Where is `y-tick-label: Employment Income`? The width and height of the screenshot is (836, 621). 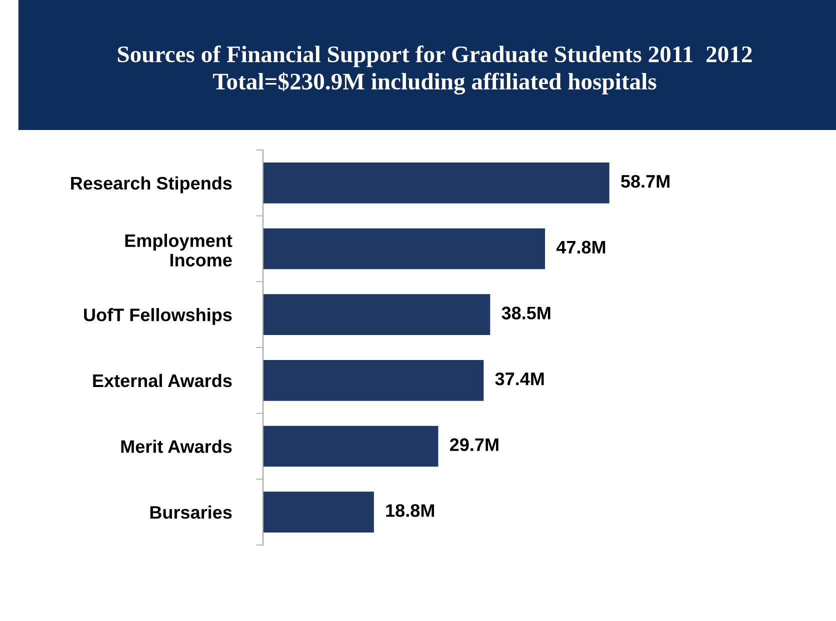
y-tick-label: Employment Income is located at coordinates (178, 250).